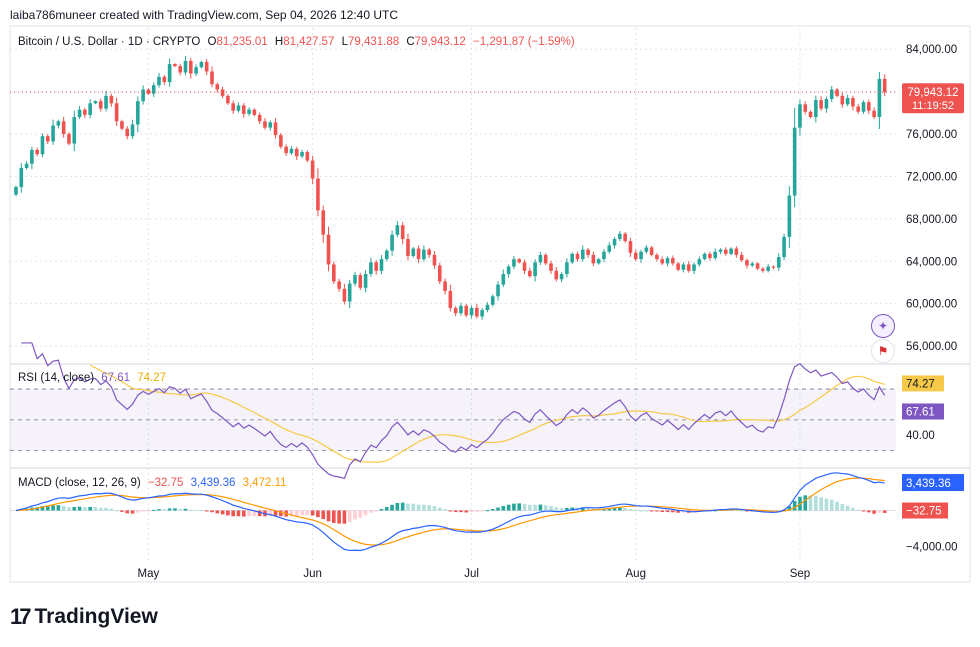 This screenshot has width=980, height=647. Describe the element at coordinates (56, 378) in the screenshot. I see `rsi-name: RSI (14, close)` at that location.